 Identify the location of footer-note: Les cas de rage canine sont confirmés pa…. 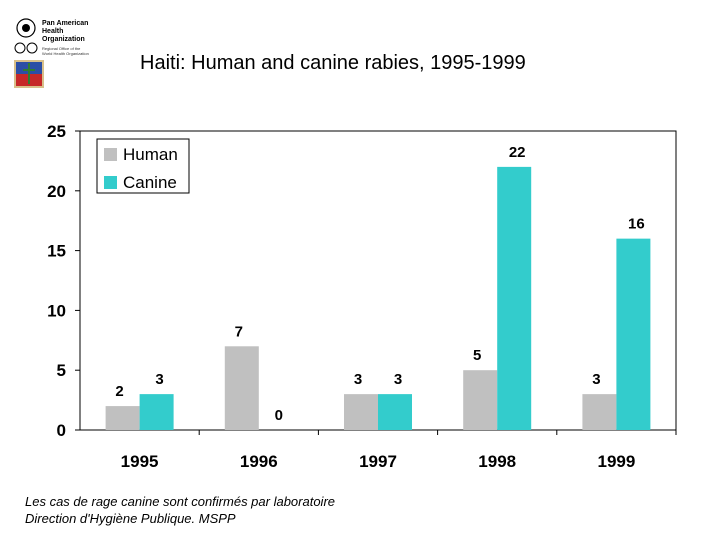
(180, 510).